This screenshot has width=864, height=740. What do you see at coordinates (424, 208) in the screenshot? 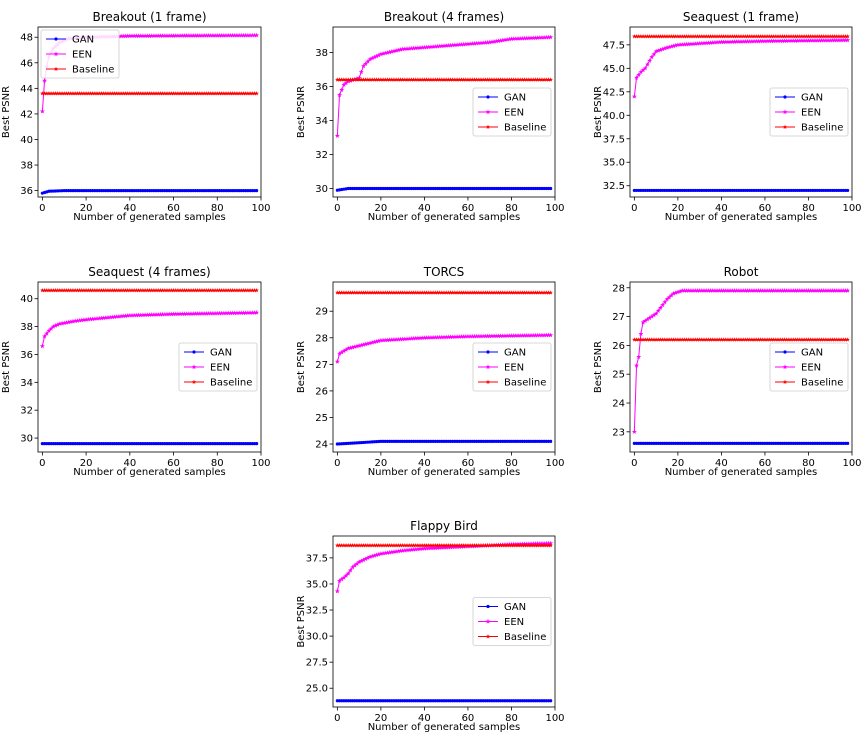
I see `x-tick-label: 40` at bounding box center [424, 208].